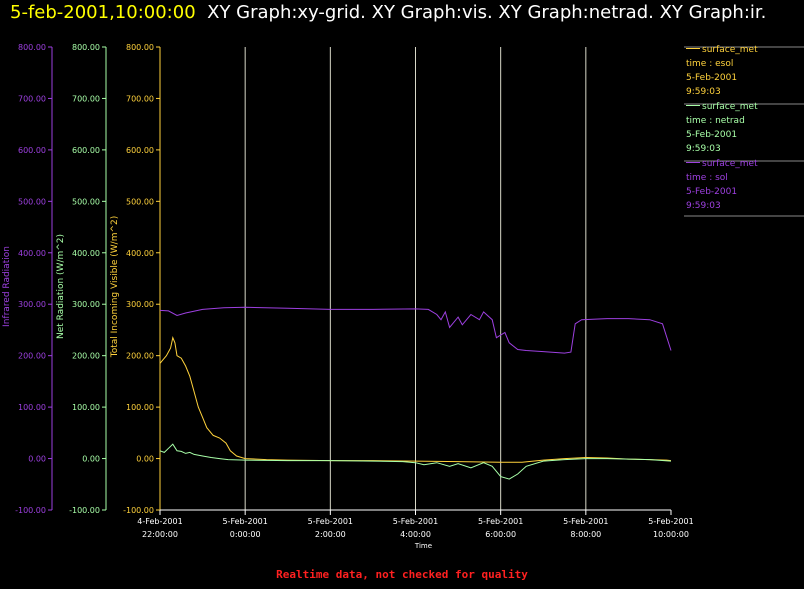 This screenshot has height=589, width=804. Describe the element at coordinates (32, 98) in the screenshot. I see `ir-tick-label: 700.00` at that location.